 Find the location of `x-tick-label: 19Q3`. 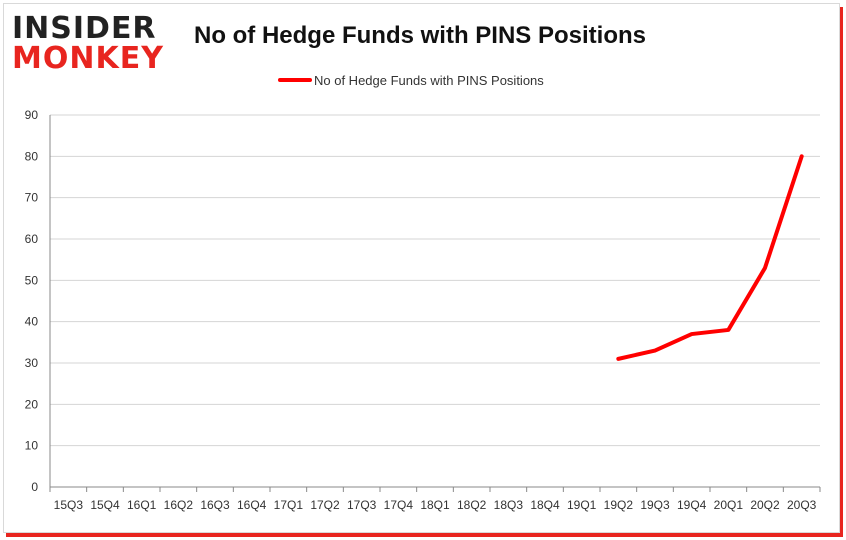

x-tick-label: 19Q3 is located at coordinates (655, 505).